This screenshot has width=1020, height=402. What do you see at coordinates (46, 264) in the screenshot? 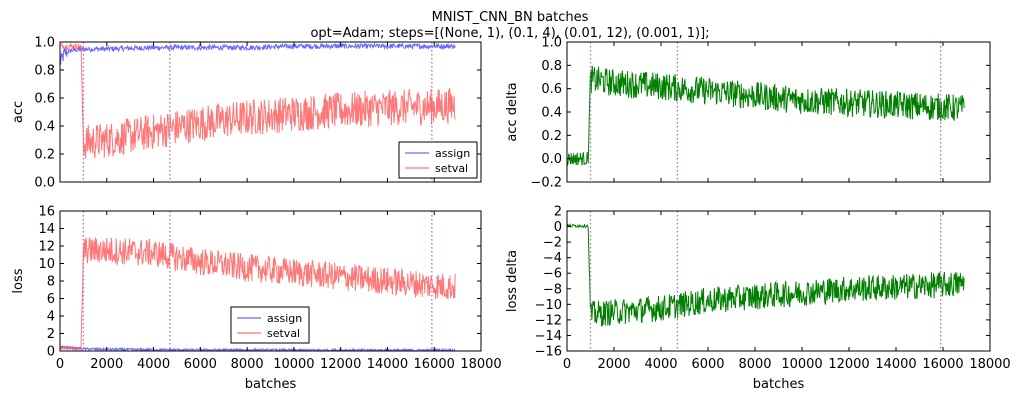
I see `y-tick-label: 10` at bounding box center [46, 264].